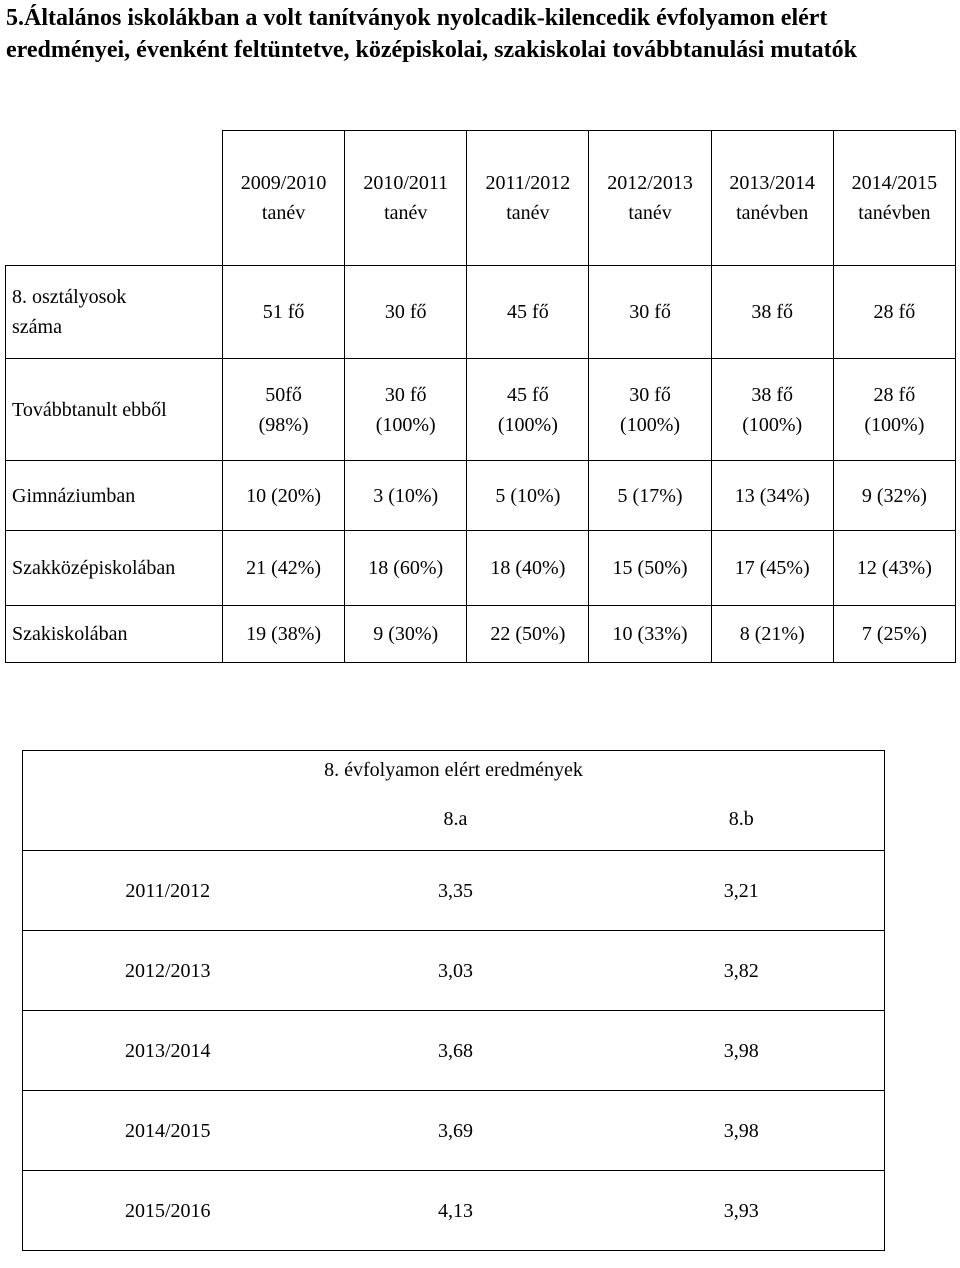  Describe the element at coordinates (894, 495) in the screenshot. I see `cell: 9 (32%)` at that location.